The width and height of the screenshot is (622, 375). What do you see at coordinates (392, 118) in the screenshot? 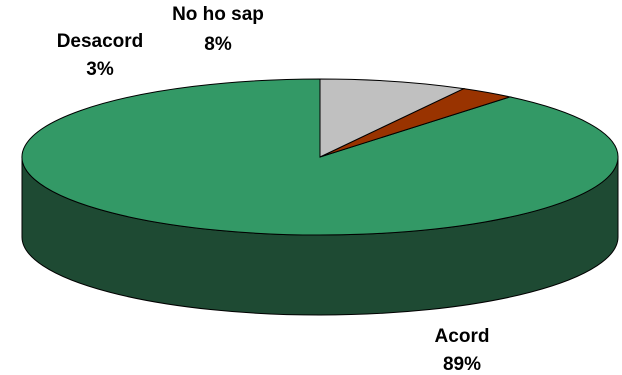
I see `pie-slice-no-ho-sap` at bounding box center [392, 118].